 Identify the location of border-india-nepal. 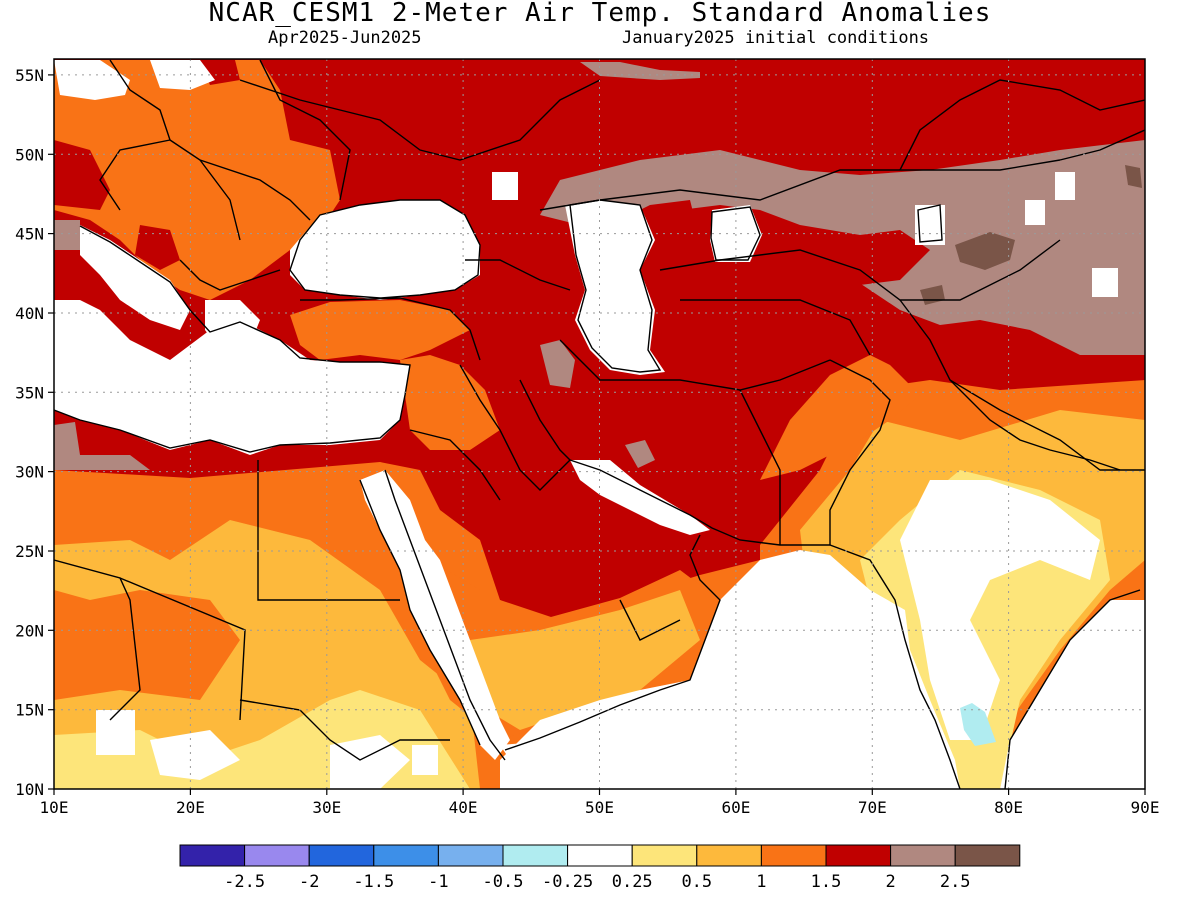
(1035, 425).